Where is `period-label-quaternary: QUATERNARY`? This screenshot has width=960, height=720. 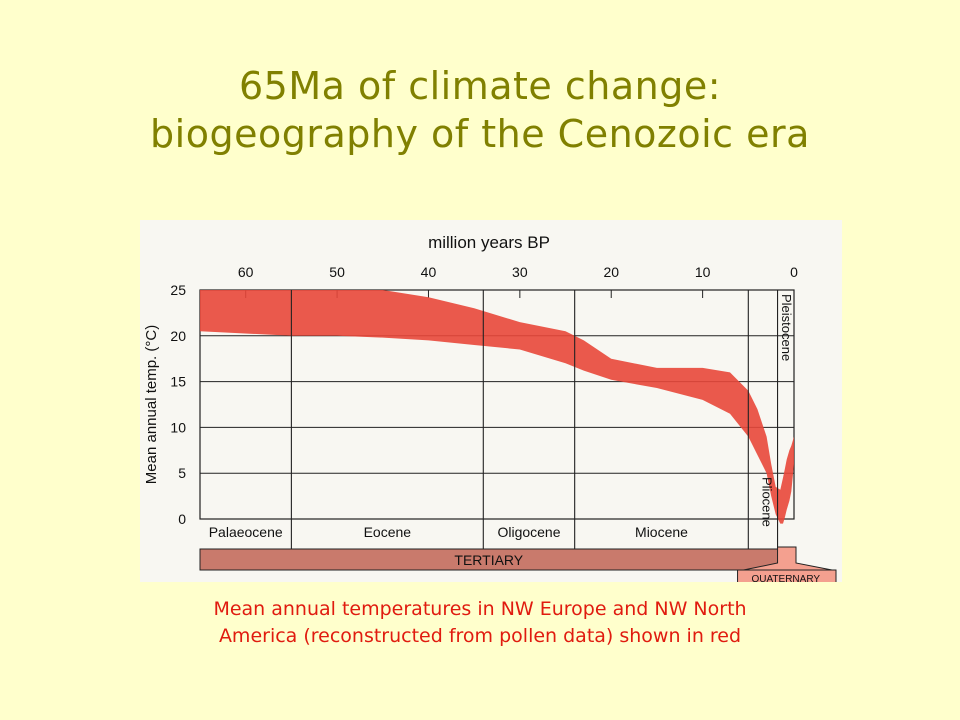
period-label-quaternary: QUATERNARY is located at coordinates (786, 578).